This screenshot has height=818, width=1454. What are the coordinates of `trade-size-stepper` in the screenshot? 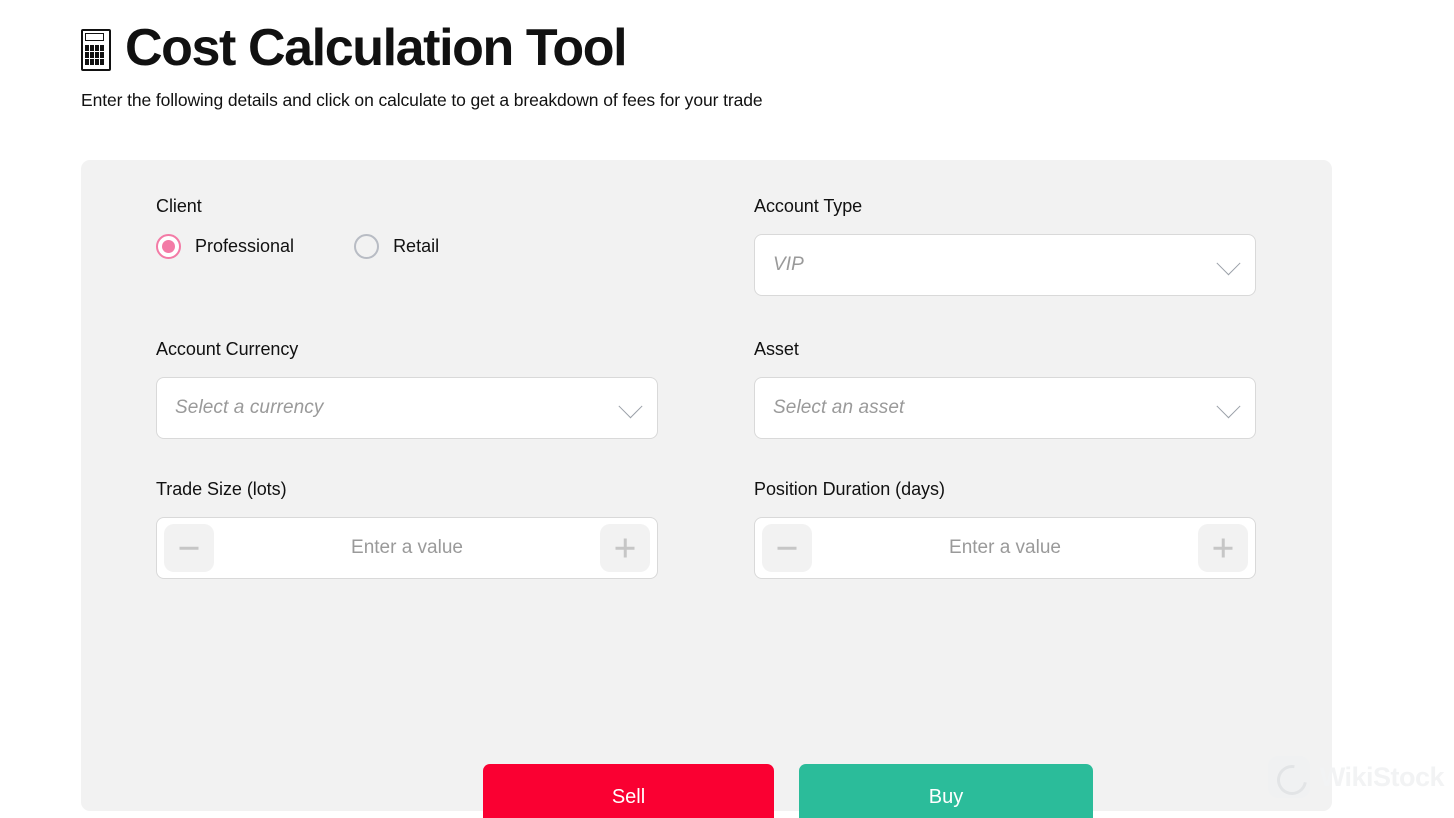 It's located at (407, 548).